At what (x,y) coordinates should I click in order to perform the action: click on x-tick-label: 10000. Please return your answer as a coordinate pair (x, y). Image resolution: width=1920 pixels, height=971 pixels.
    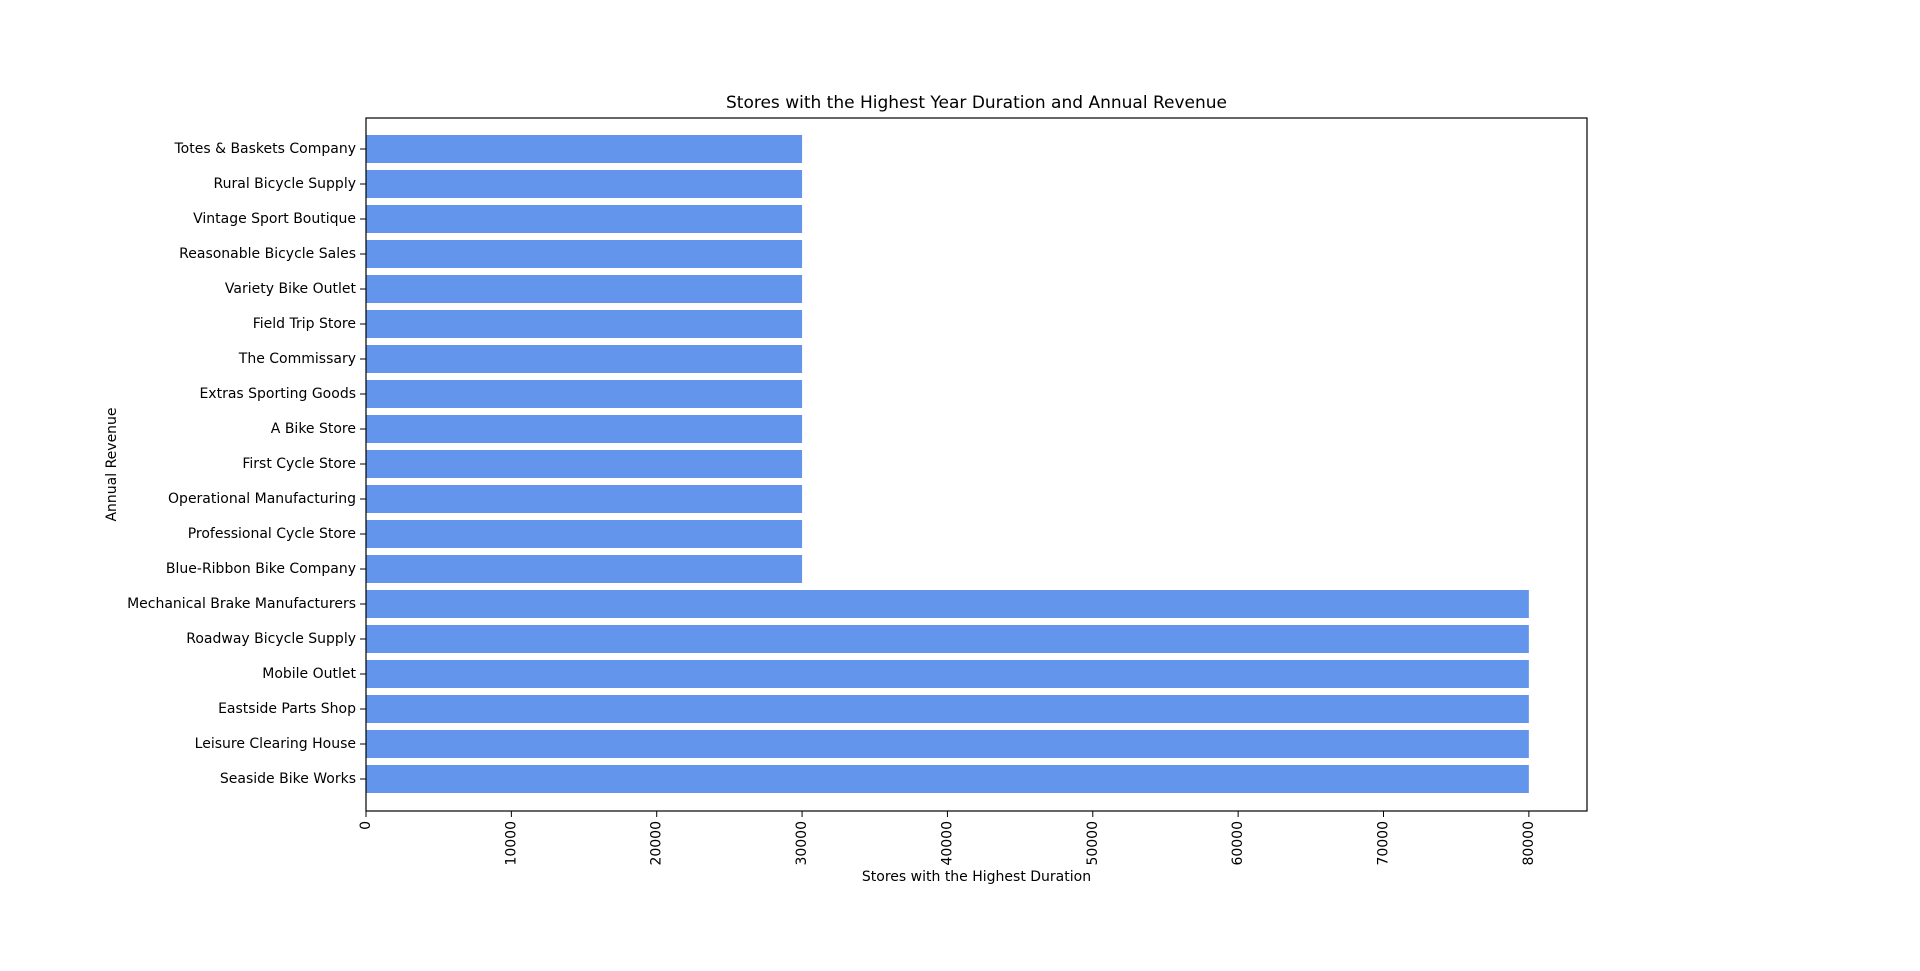
    Looking at the image, I should click on (511, 843).